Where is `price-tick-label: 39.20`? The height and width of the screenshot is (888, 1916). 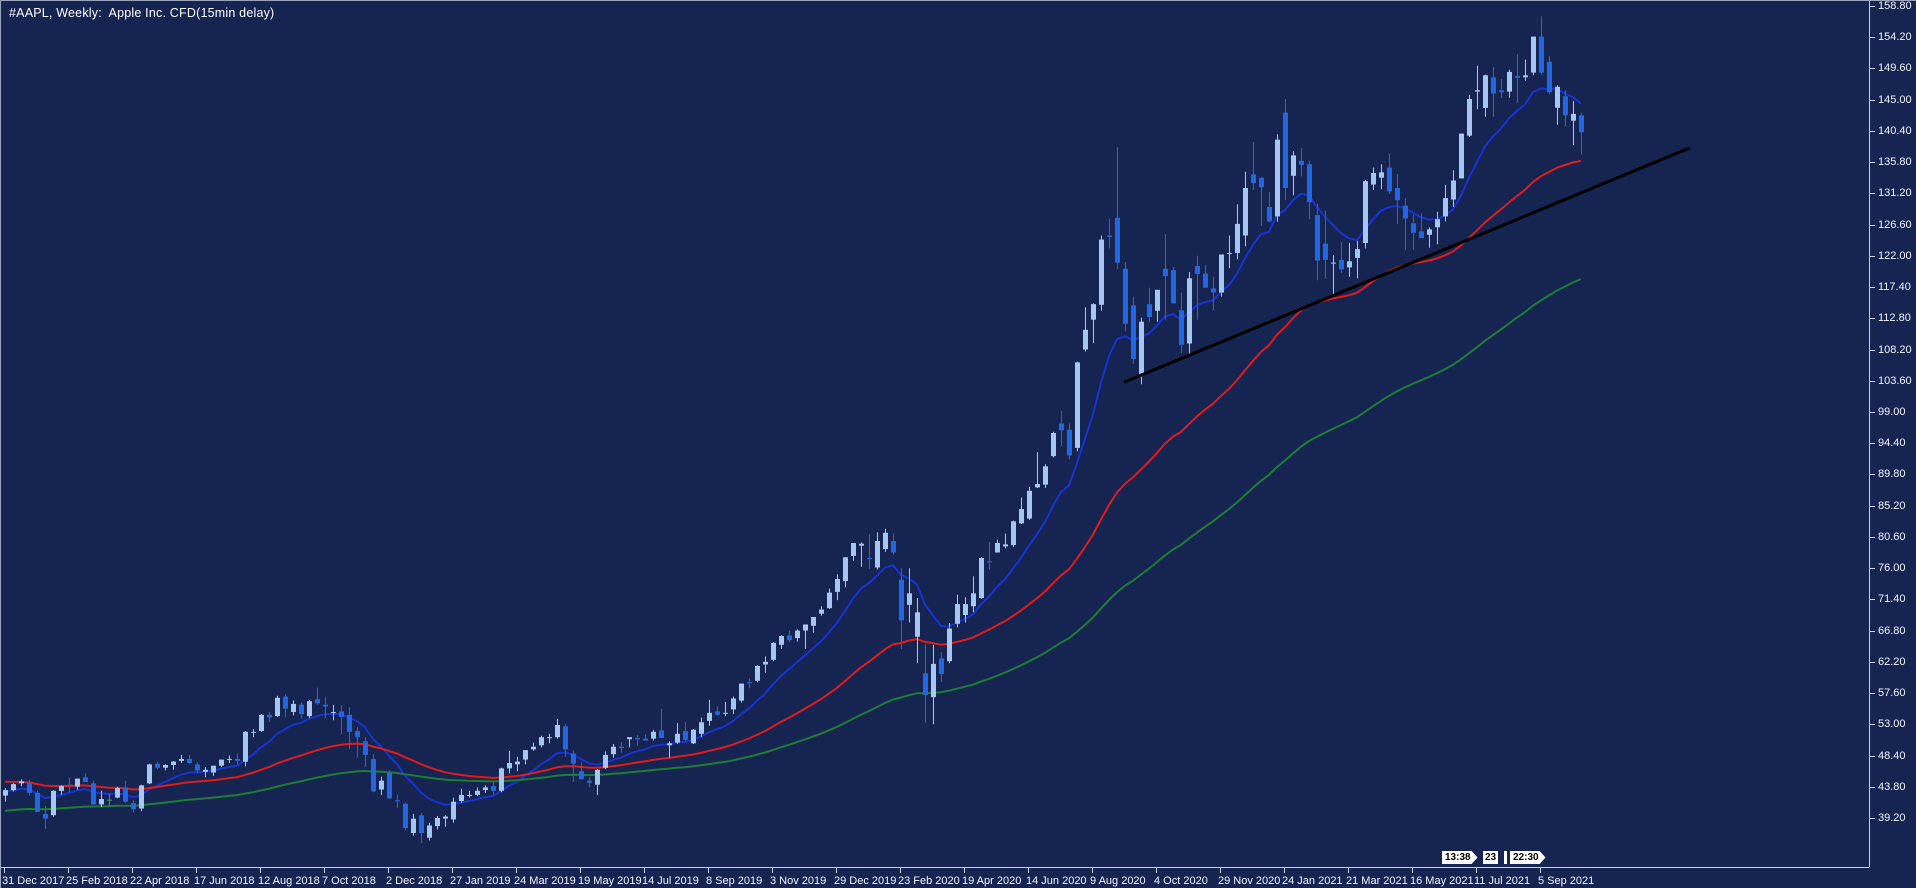
price-tick-label: 39.20 is located at coordinates (1892, 818).